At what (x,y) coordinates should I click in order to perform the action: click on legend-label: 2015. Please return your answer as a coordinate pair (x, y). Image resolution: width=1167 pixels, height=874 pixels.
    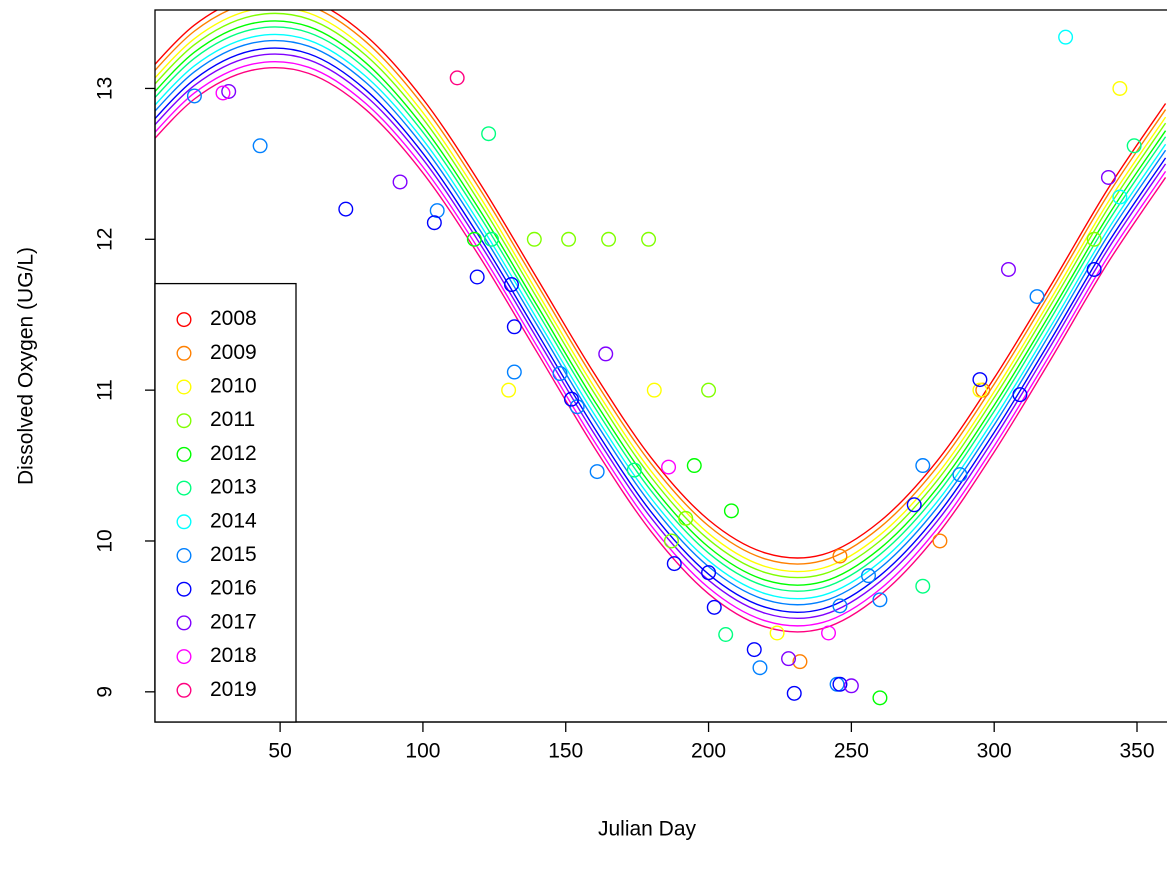
    Looking at the image, I should click on (233, 554).